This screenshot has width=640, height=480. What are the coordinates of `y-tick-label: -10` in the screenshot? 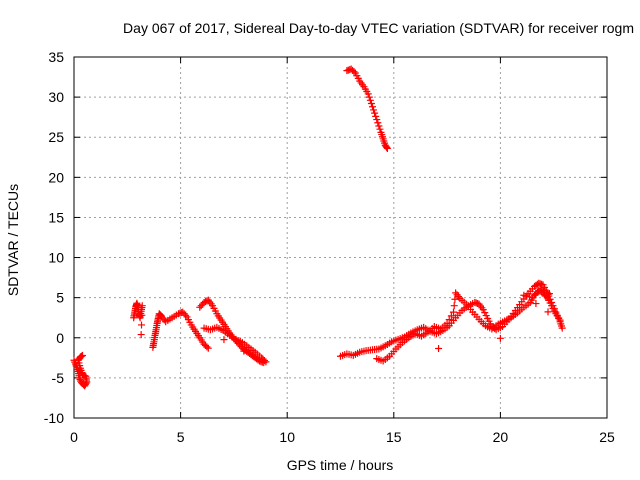 It's located at (54, 418).